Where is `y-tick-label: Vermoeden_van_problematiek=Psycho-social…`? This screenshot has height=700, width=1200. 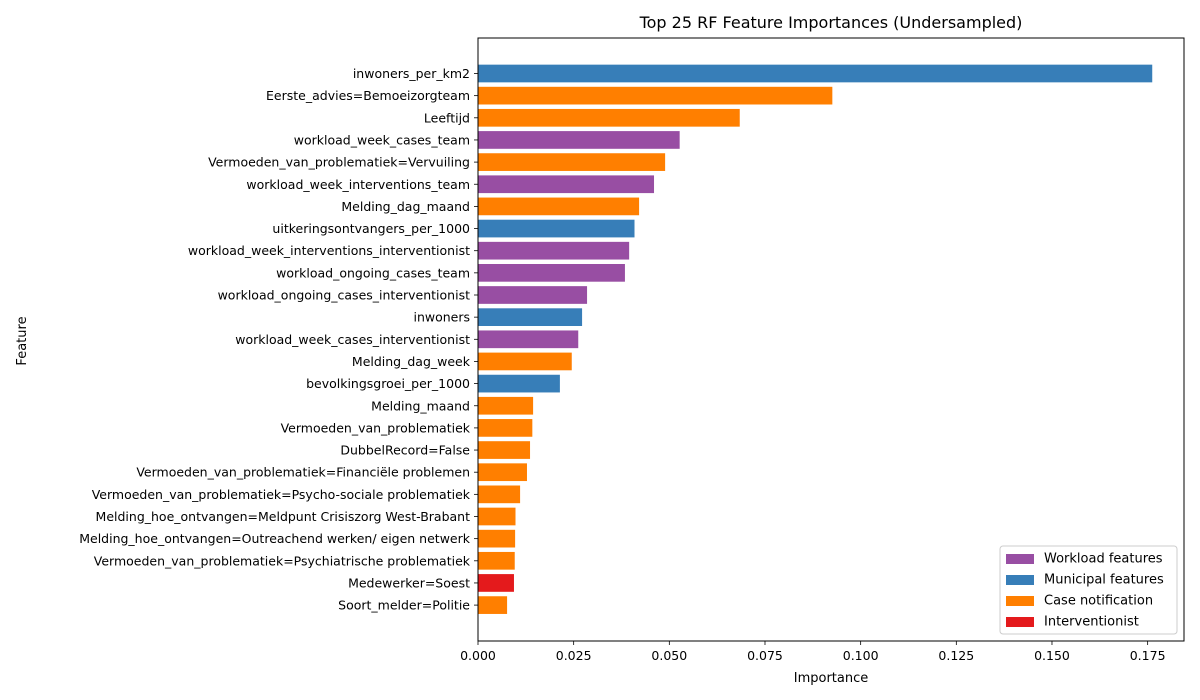
y-tick-label: Vermoeden_van_problematiek=Psycho-social… is located at coordinates (281, 494).